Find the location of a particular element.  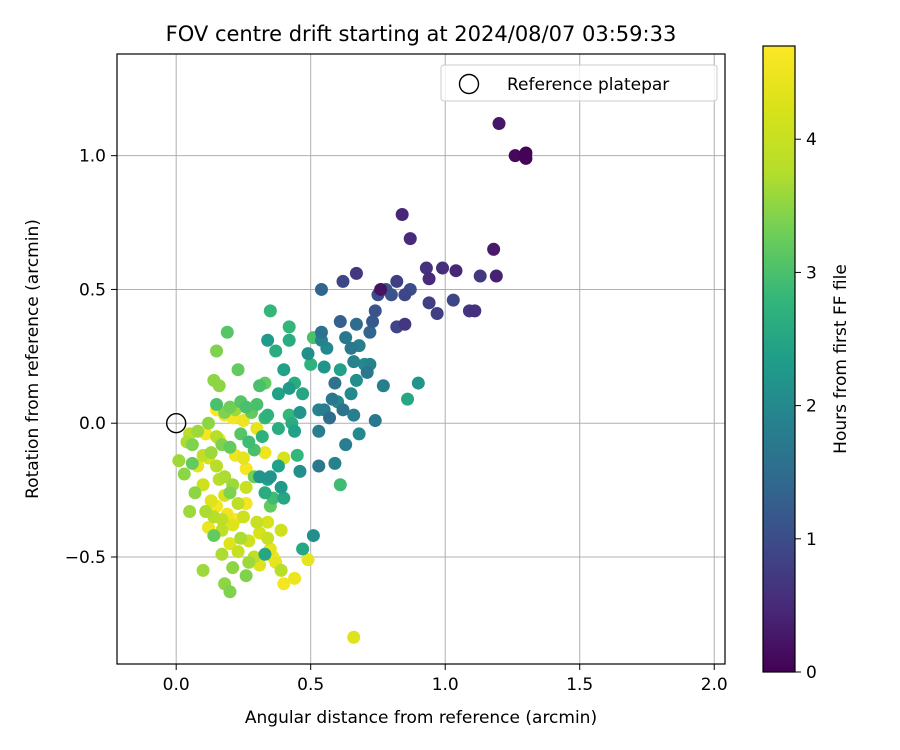

x-tick-label: 0.5 is located at coordinates (310, 685).